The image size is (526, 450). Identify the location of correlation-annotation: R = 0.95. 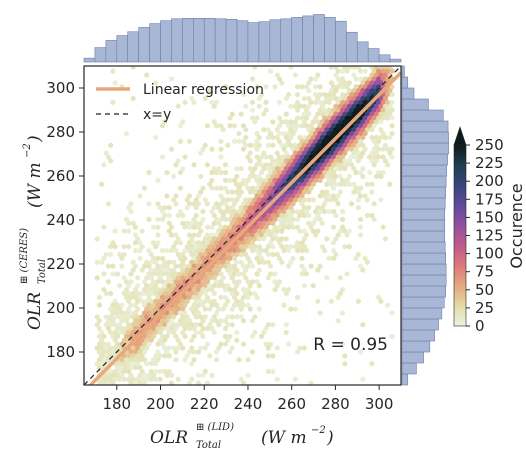
(350, 345).